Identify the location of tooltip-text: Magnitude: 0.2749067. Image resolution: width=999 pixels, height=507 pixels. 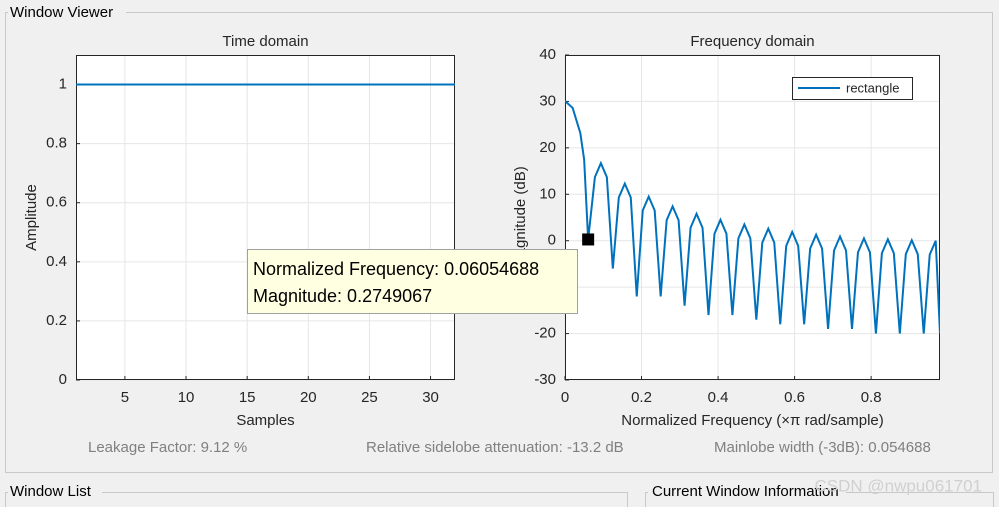
(342, 296).